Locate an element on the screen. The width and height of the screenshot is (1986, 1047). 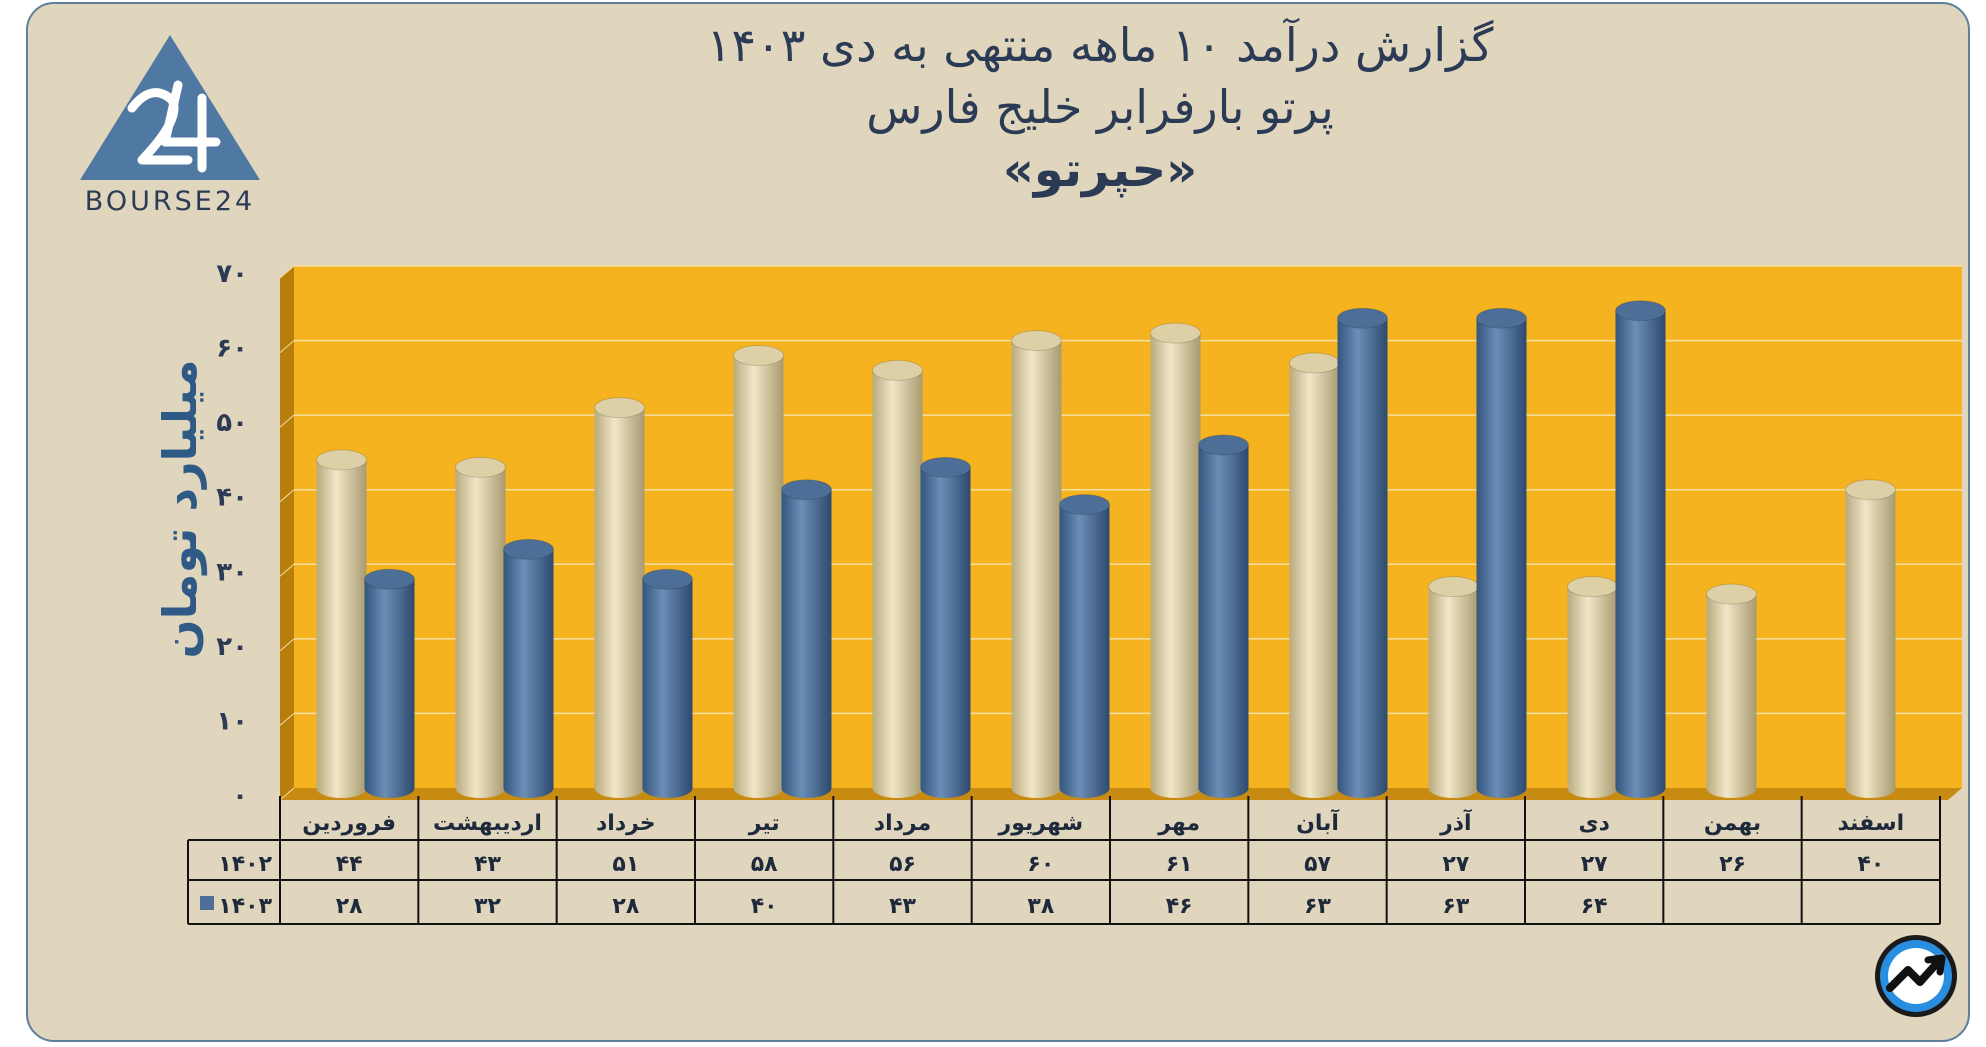
x-tick-label: دی is located at coordinates (1593, 823).